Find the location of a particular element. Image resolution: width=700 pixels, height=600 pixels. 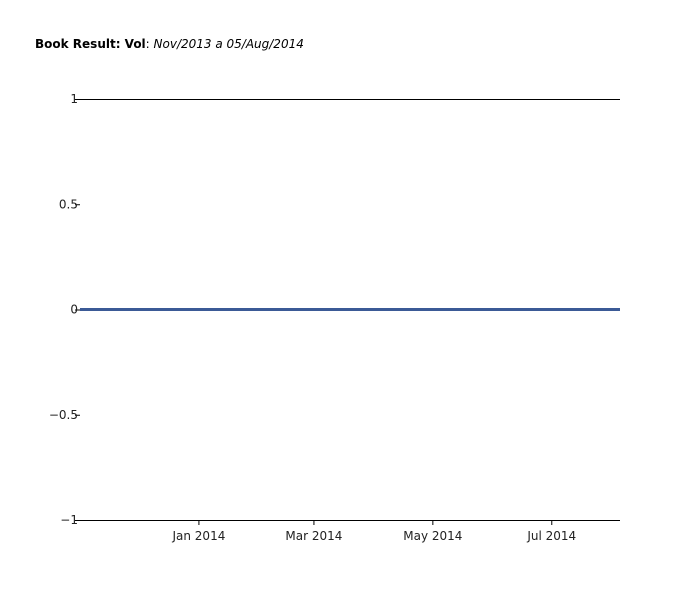

y-tick-label: 1 is located at coordinates (74, 99).